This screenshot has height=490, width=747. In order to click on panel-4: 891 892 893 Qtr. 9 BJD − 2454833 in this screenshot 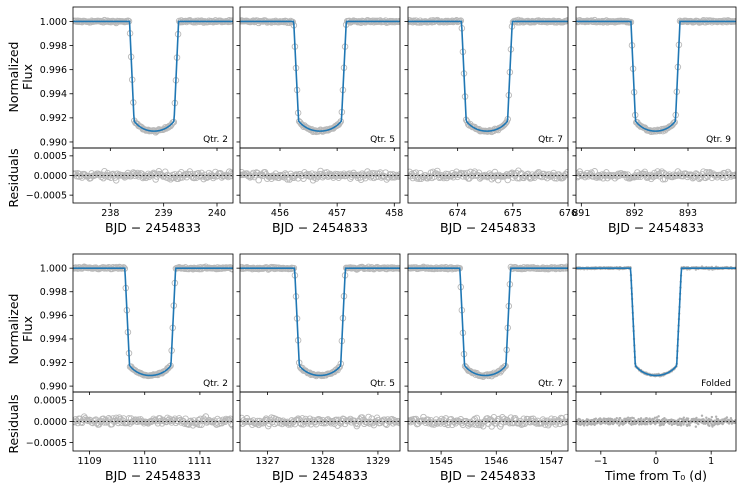, I will do `click(654, 120)`.